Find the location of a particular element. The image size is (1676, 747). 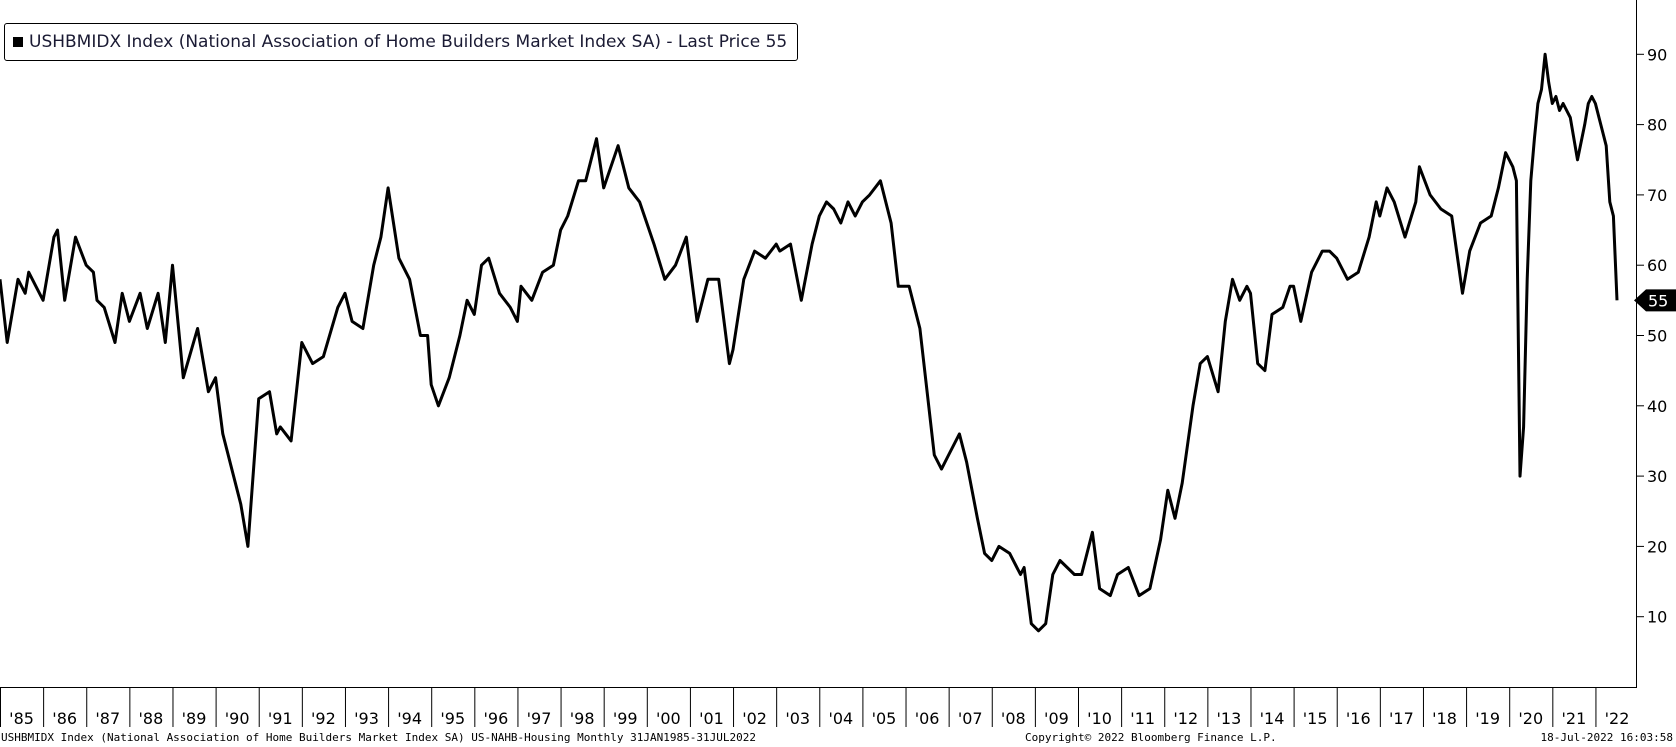

x-tick-label: '05 is located at coordinates (884, 718).